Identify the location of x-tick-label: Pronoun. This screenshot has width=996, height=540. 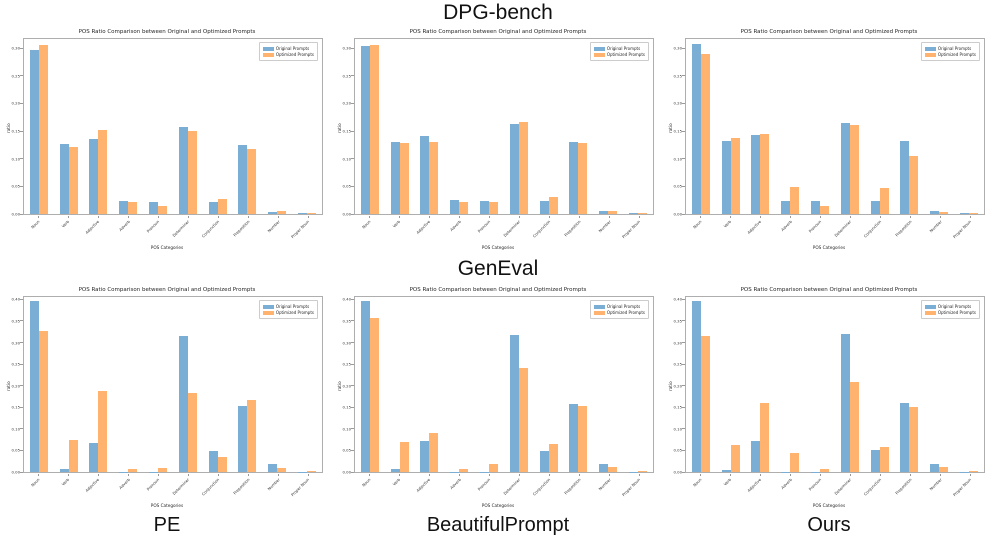
(815, 226).